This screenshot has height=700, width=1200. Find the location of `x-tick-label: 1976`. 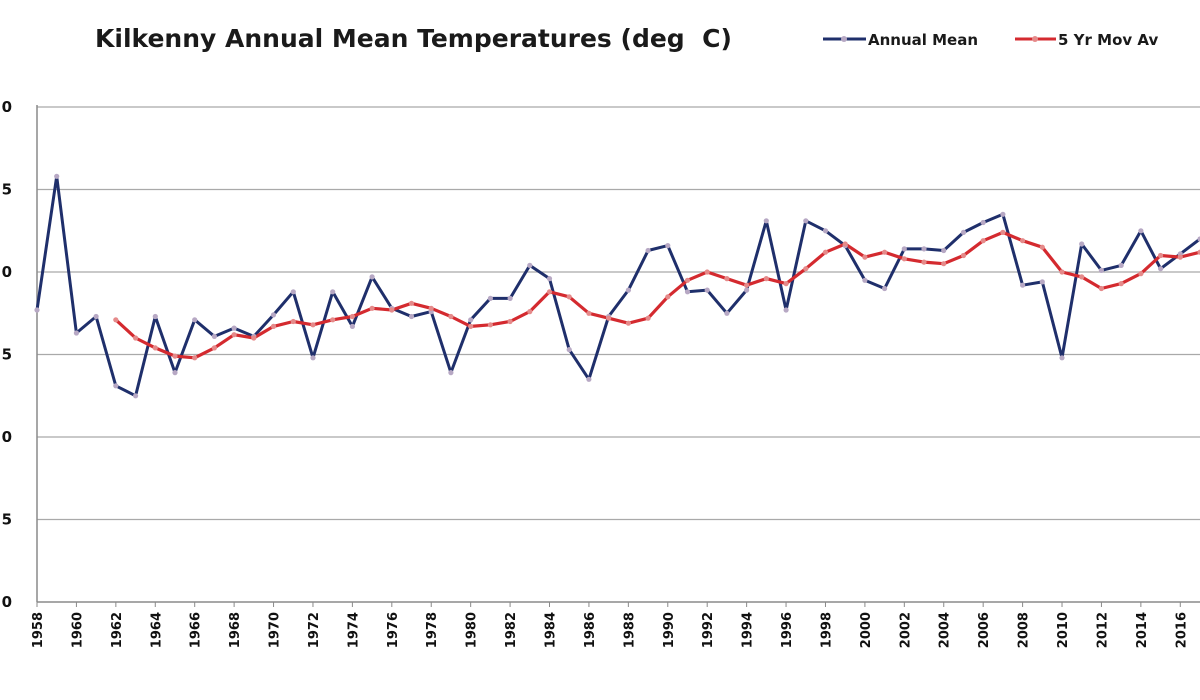

x-tick-label: 1976 is located at coordinates (393, 630).